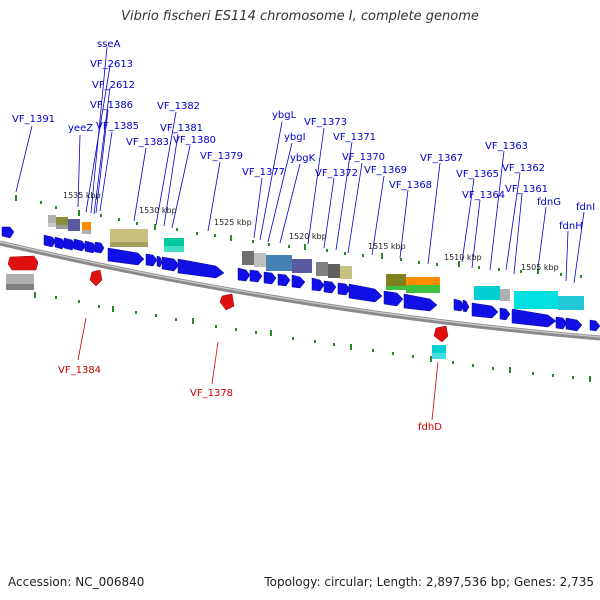  I want to click on gene-label: VF_1372, so click(336, 173).